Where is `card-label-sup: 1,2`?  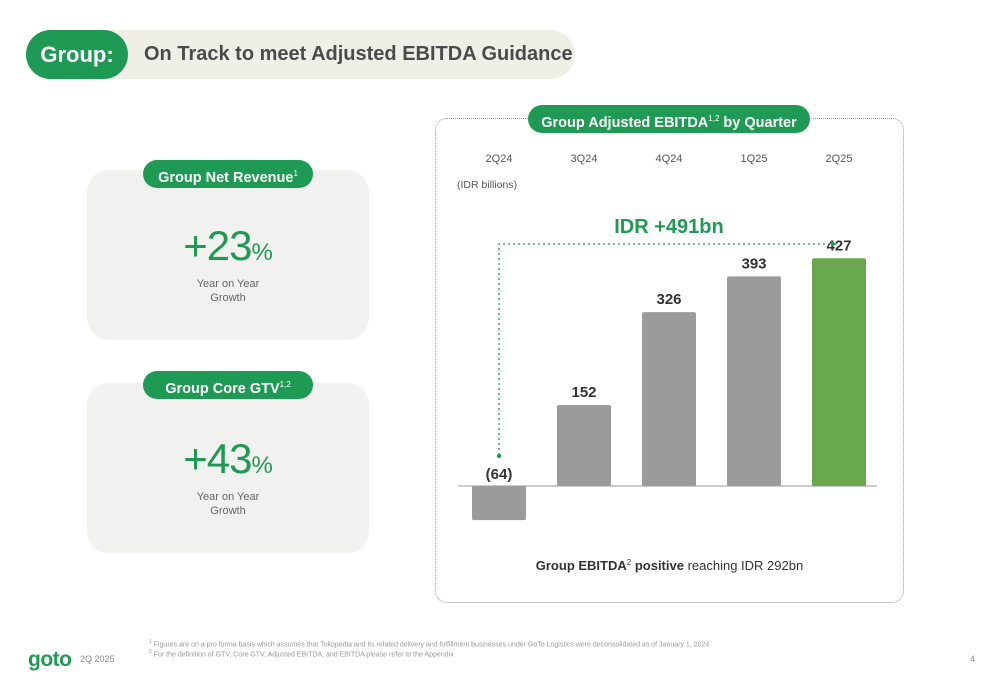 card-label-sup: 1,2 is located at coordinates (285, 384).